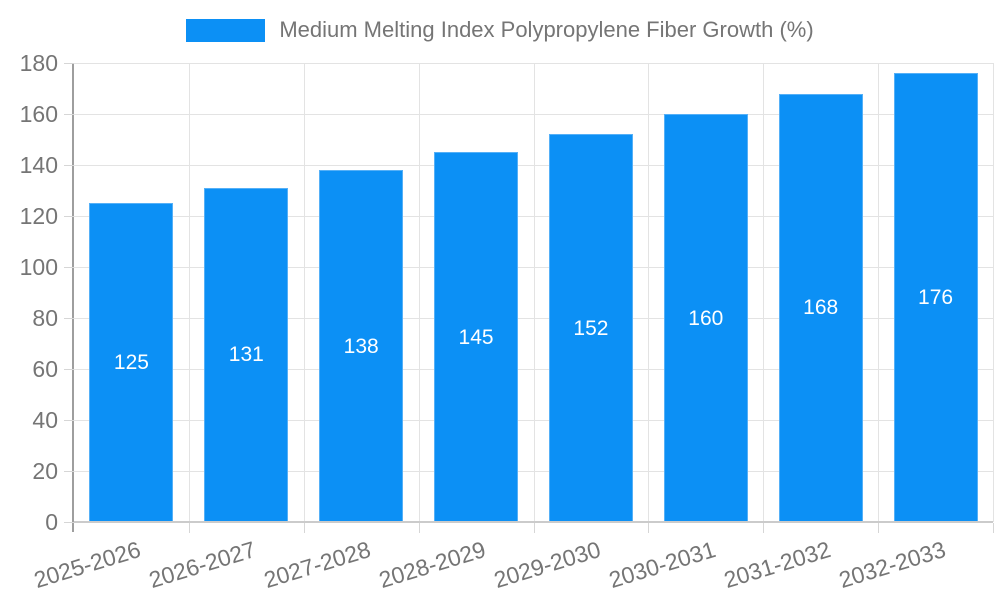  I want to click on bar-2025-2026: 125, so click(131, 362).